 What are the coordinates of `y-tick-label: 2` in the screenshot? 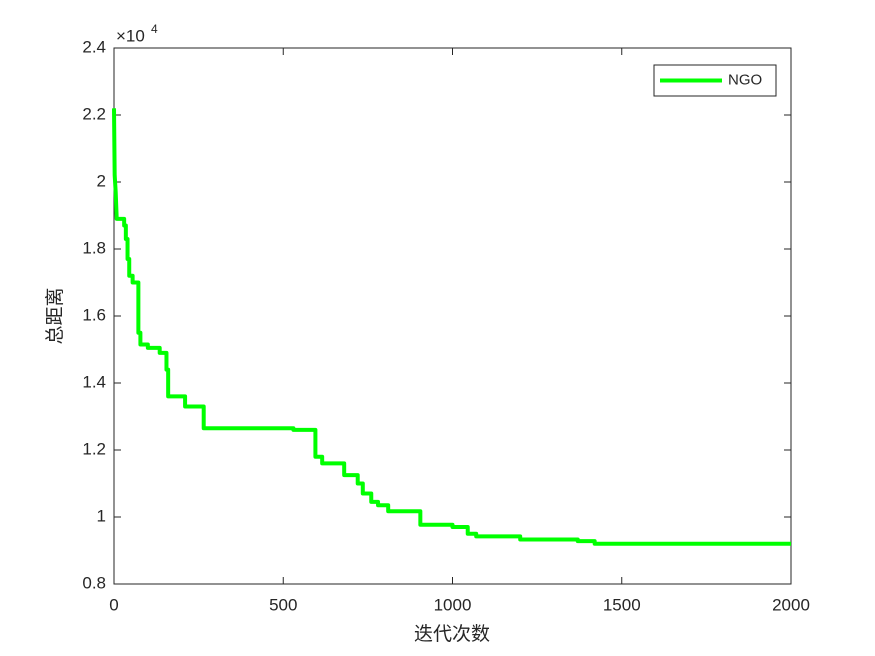 It's located at (101, 180).